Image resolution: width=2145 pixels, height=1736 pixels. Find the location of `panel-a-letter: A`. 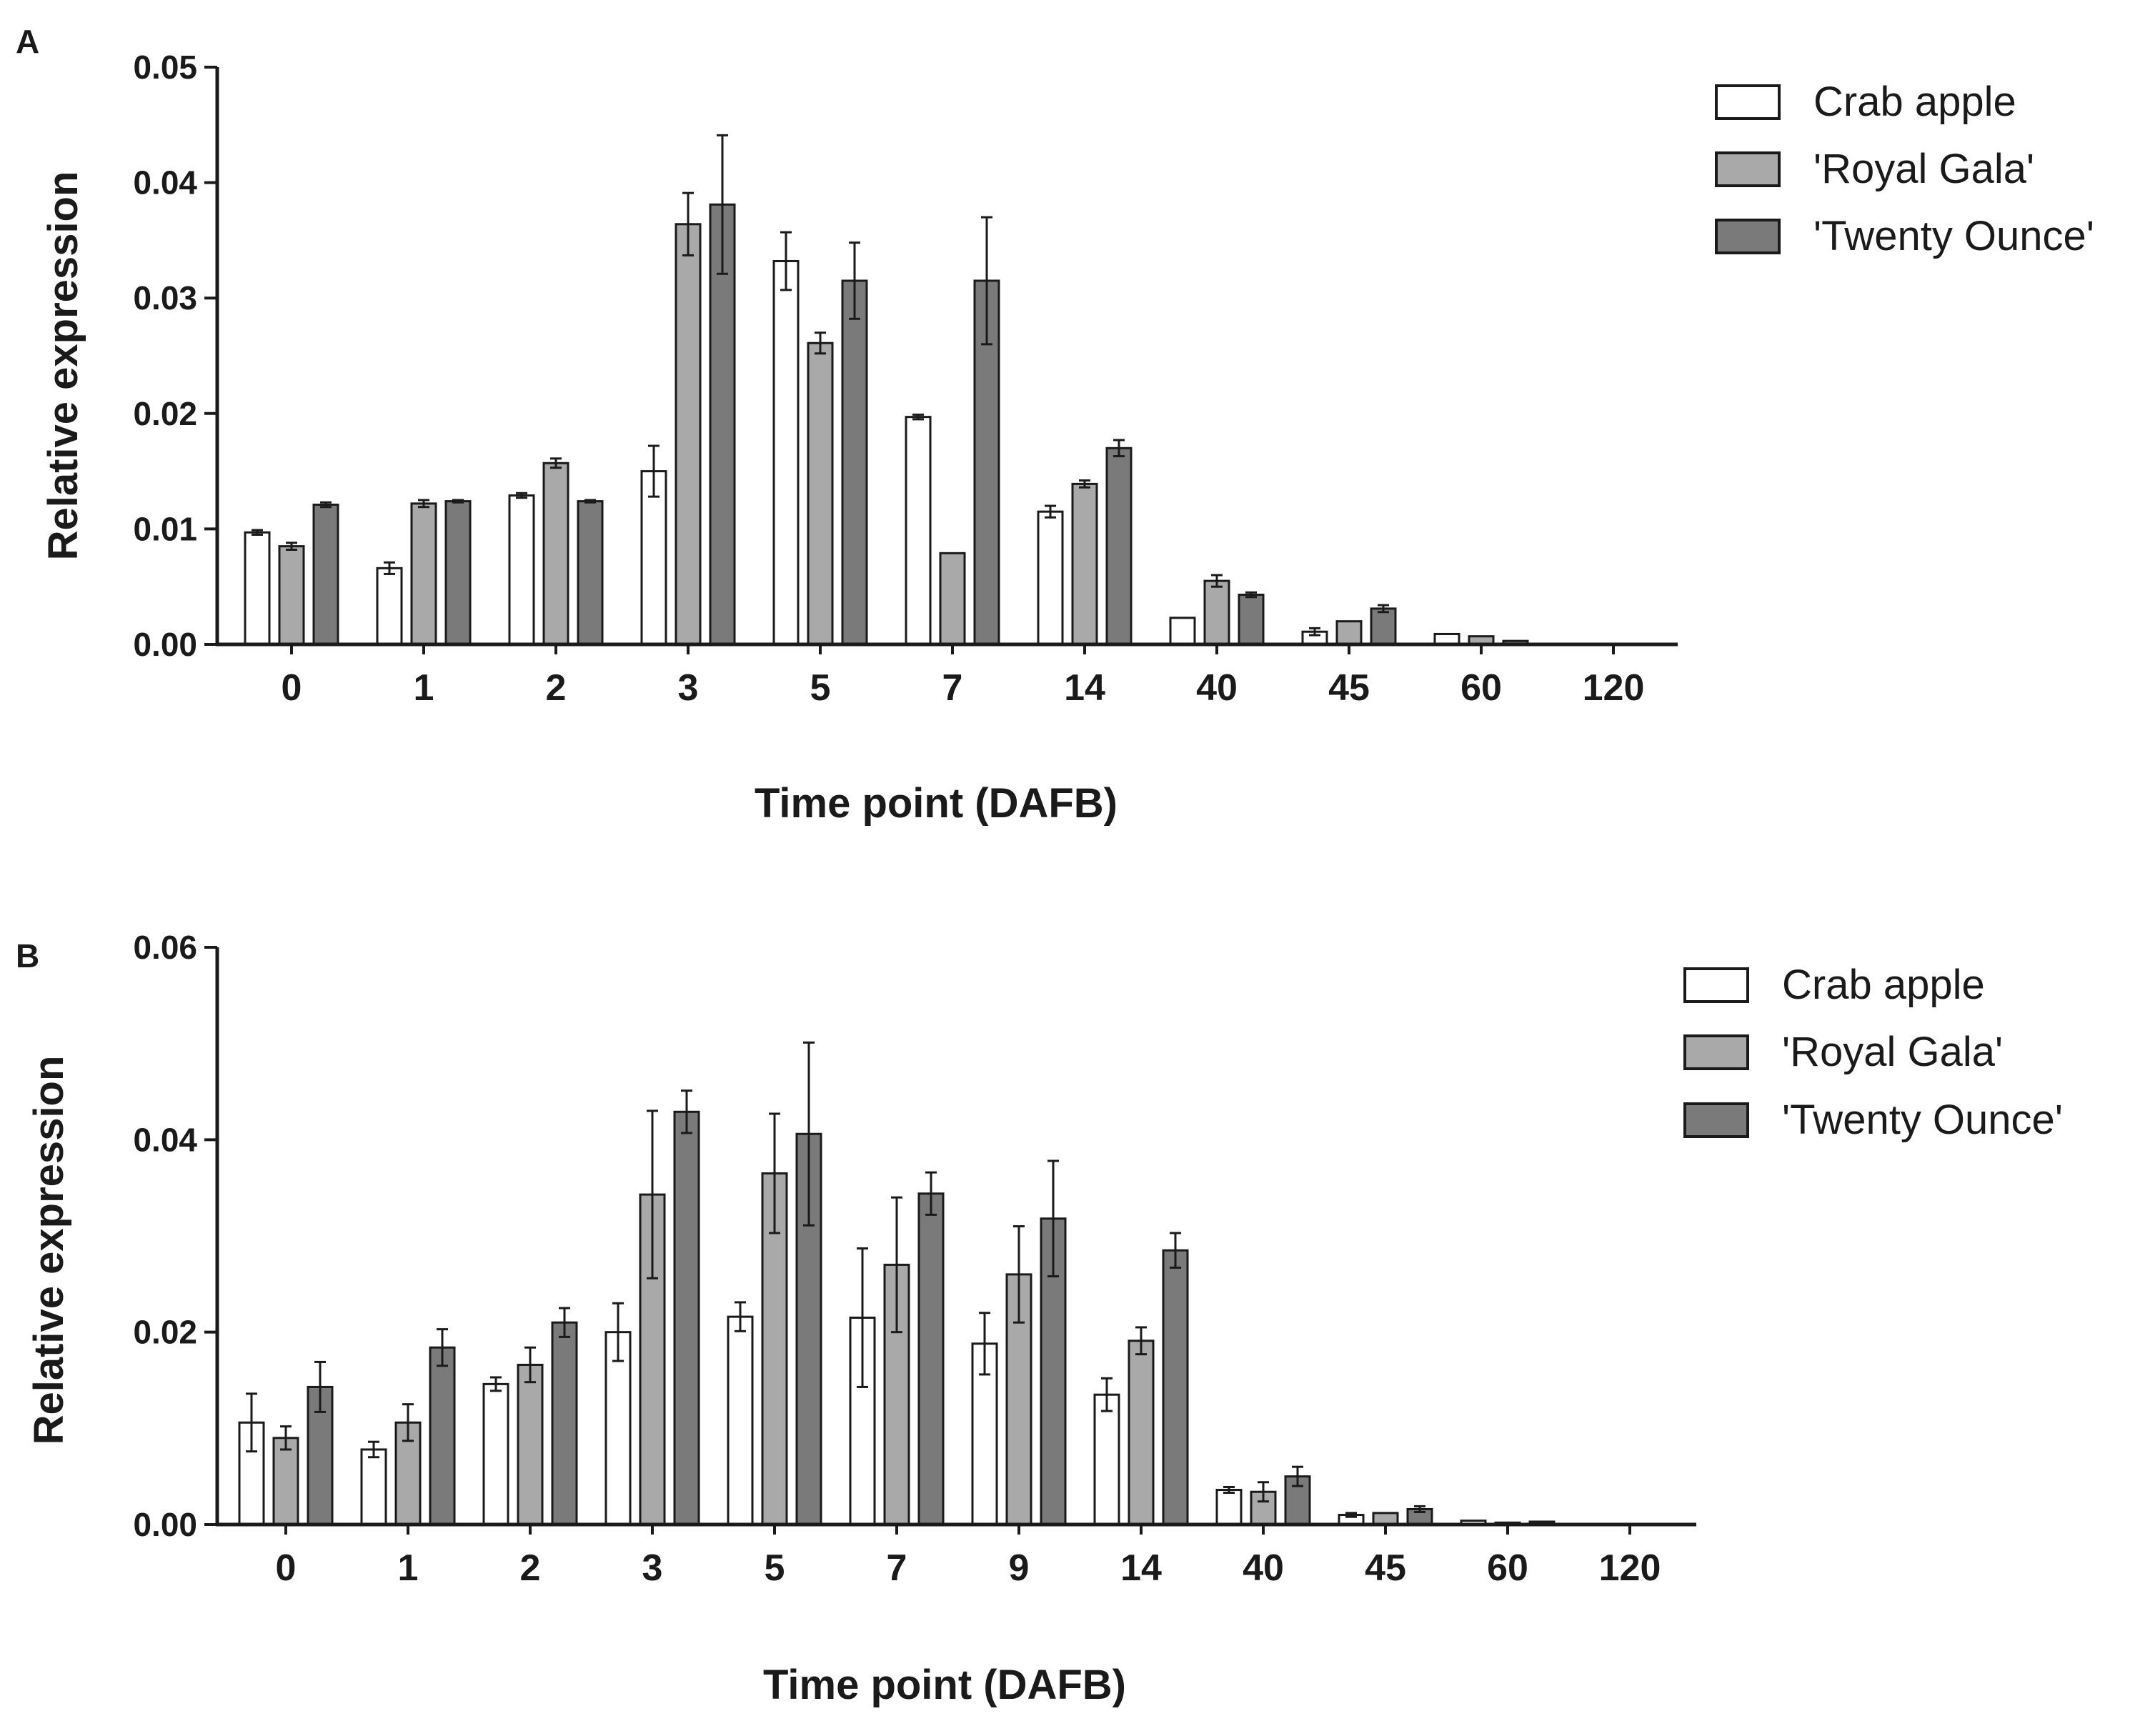

panel-a-letter: A is located at coordinates (27, 41).